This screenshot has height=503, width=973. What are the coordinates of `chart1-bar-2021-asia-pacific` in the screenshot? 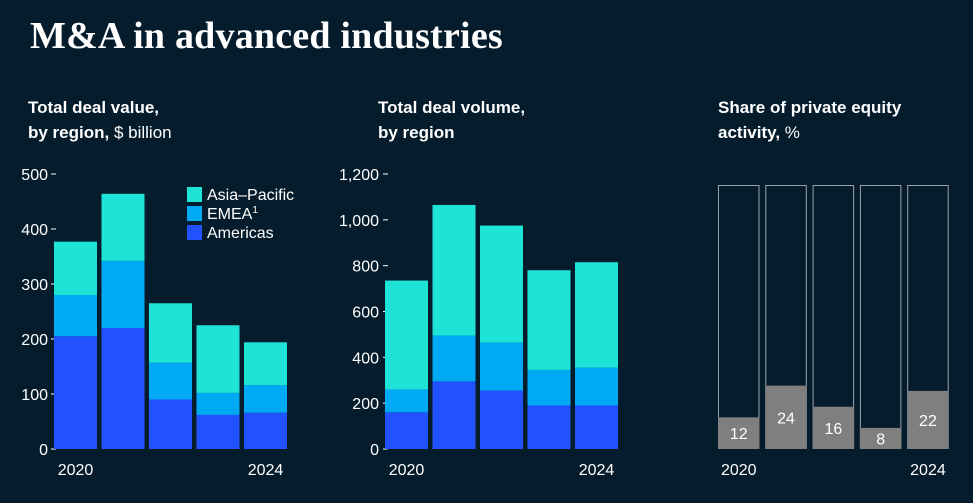 It's located at (123, 227).